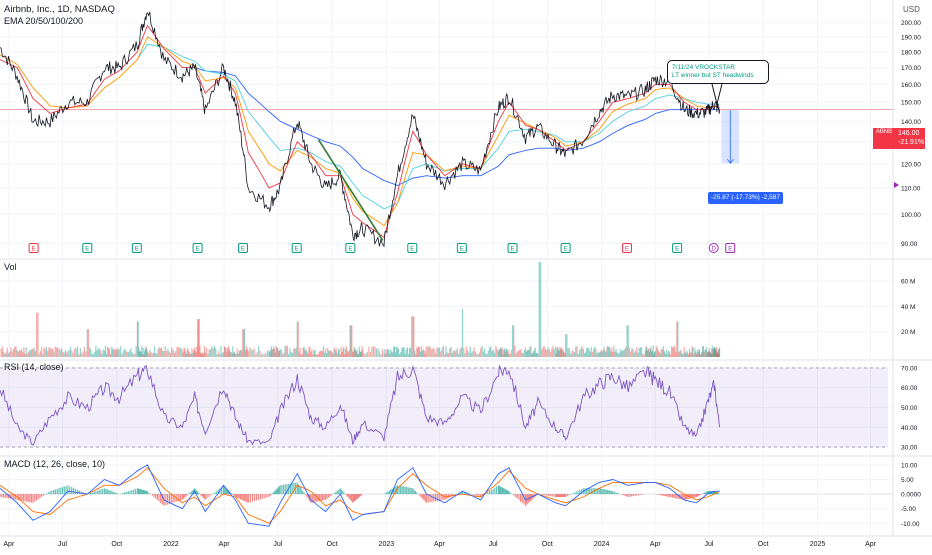 This screenshot has width=932, height=555. What do you see at coordinates (43, 21) in the screenshot?
I see `ema-legend-title: EMA 20/50/100/200` at bounding box center [43, 21].